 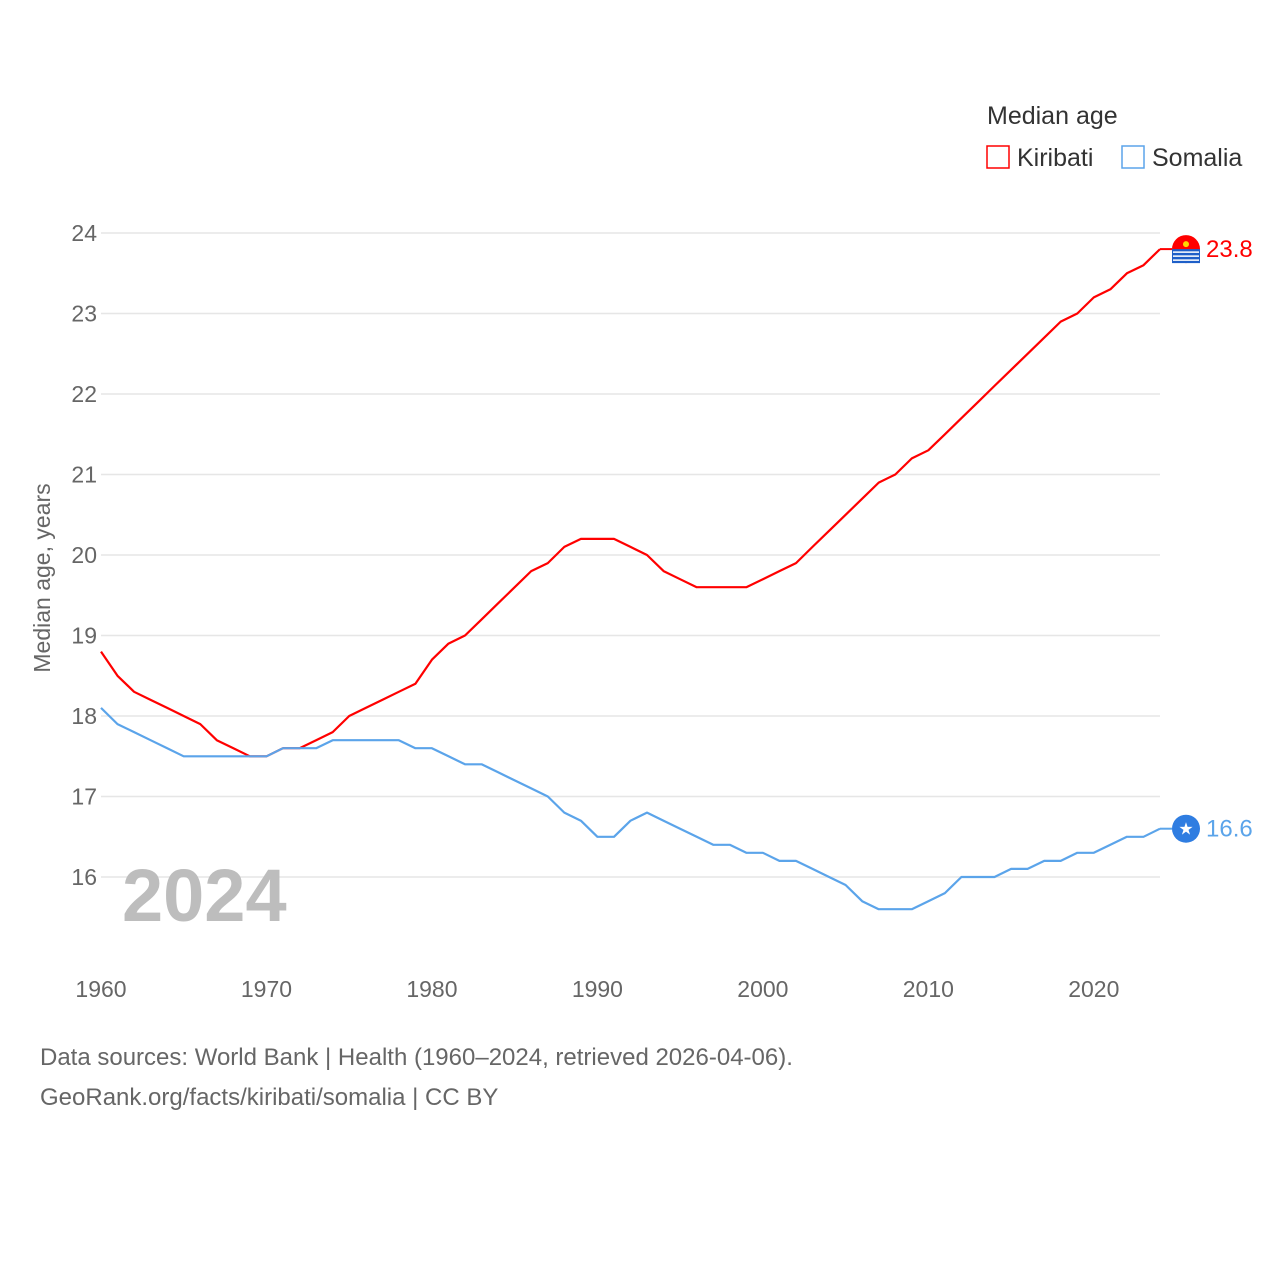 I want to click on flag-field, so click(x=1186, y=828).